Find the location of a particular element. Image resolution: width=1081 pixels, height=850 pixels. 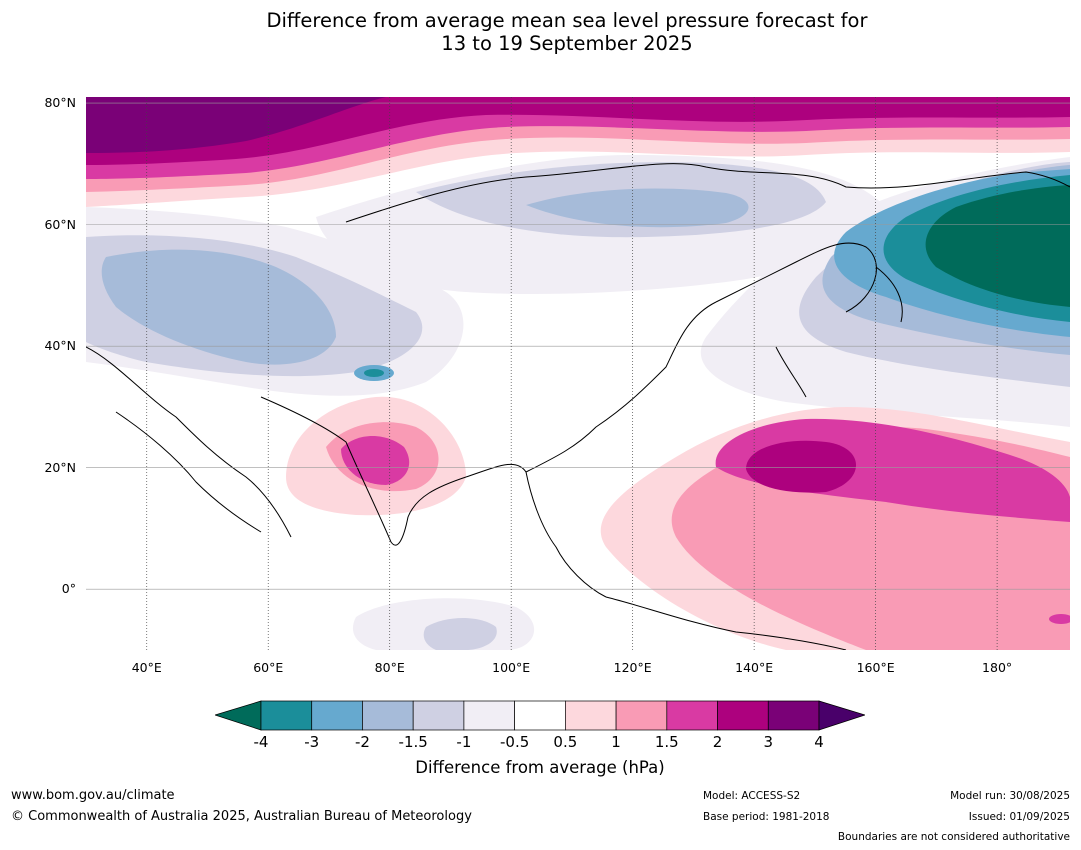

lon-label: 120°E is located at coordinates (632, 667).